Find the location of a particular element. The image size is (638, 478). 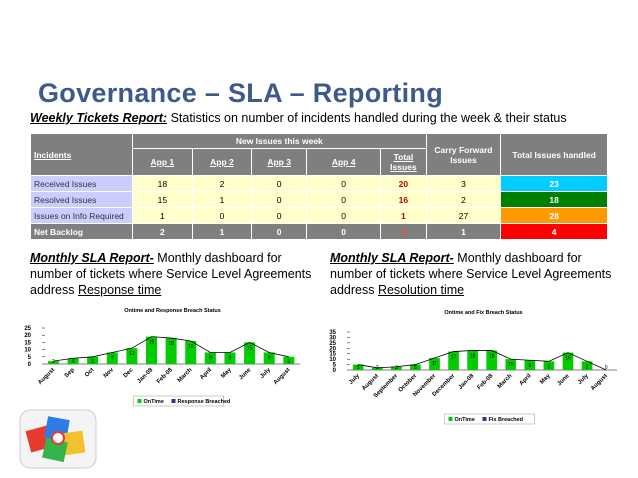

y-tick-label: 25 is located at coordinates (27, 329).